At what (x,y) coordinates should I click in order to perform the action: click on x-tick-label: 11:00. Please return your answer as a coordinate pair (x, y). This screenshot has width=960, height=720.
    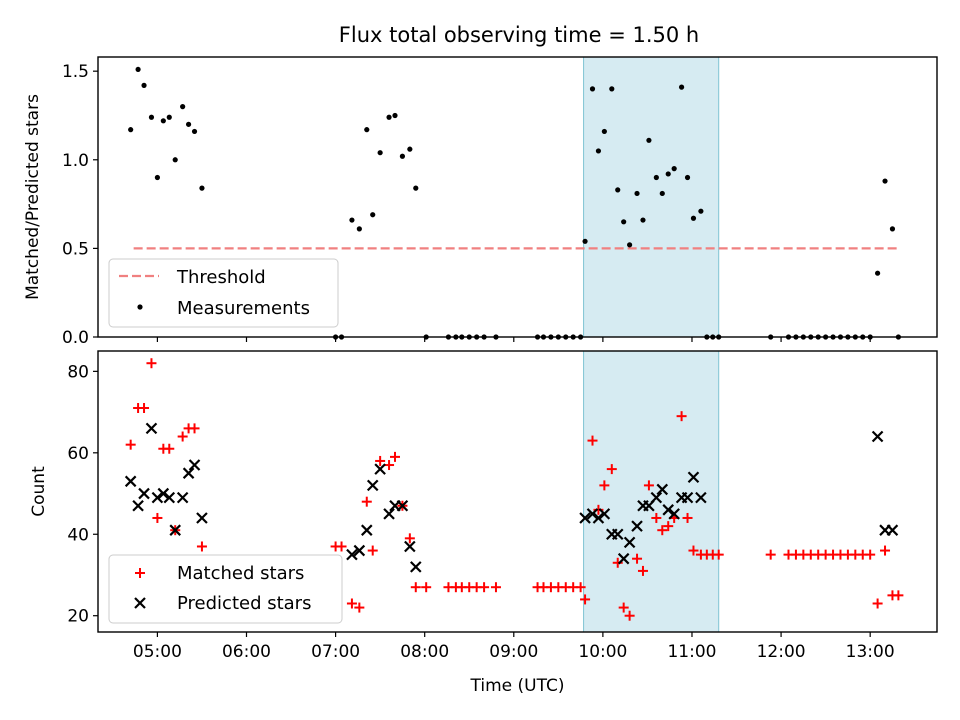
    Looking at the image, I should click on (691, 652).